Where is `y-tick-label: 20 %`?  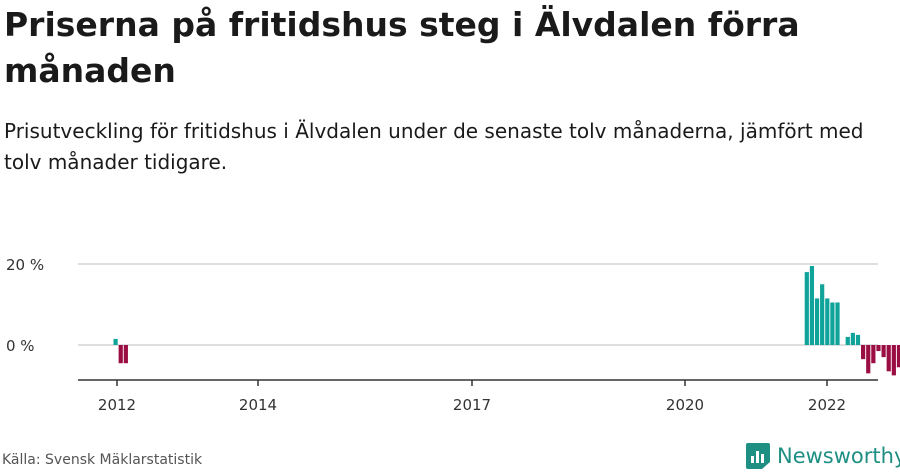 y-tick-label: 20 % is located at coordinates (25, 265).